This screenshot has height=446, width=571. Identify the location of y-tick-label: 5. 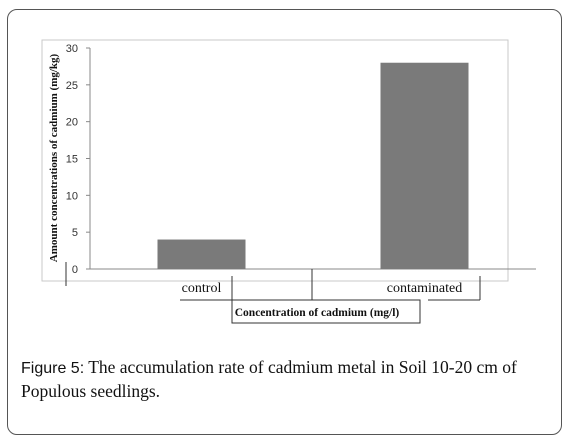
(75, 233).